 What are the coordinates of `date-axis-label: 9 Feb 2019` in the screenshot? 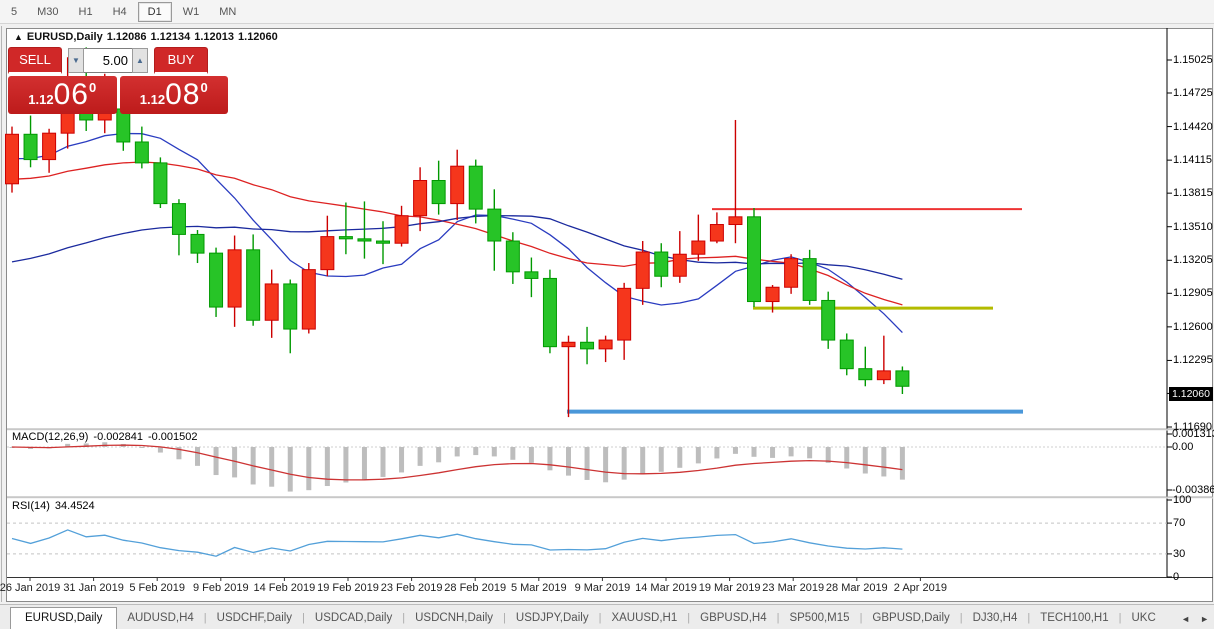 It's located at (220, 588).